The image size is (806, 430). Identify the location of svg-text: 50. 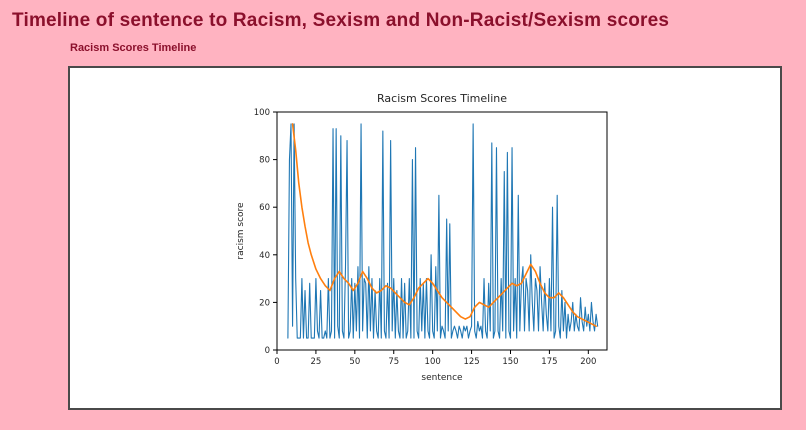
(354, 362).